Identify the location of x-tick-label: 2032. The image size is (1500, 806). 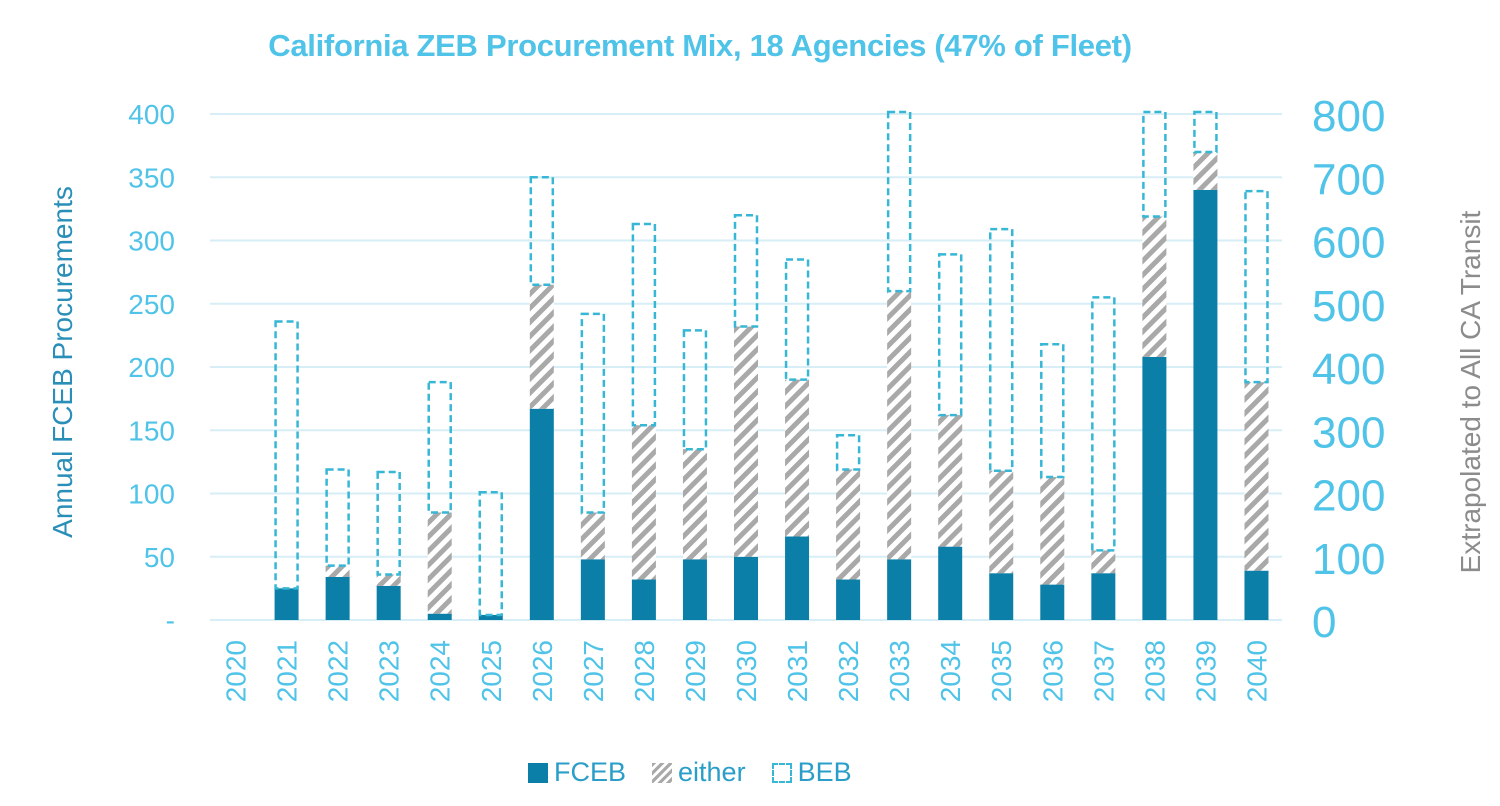
(848, 671).